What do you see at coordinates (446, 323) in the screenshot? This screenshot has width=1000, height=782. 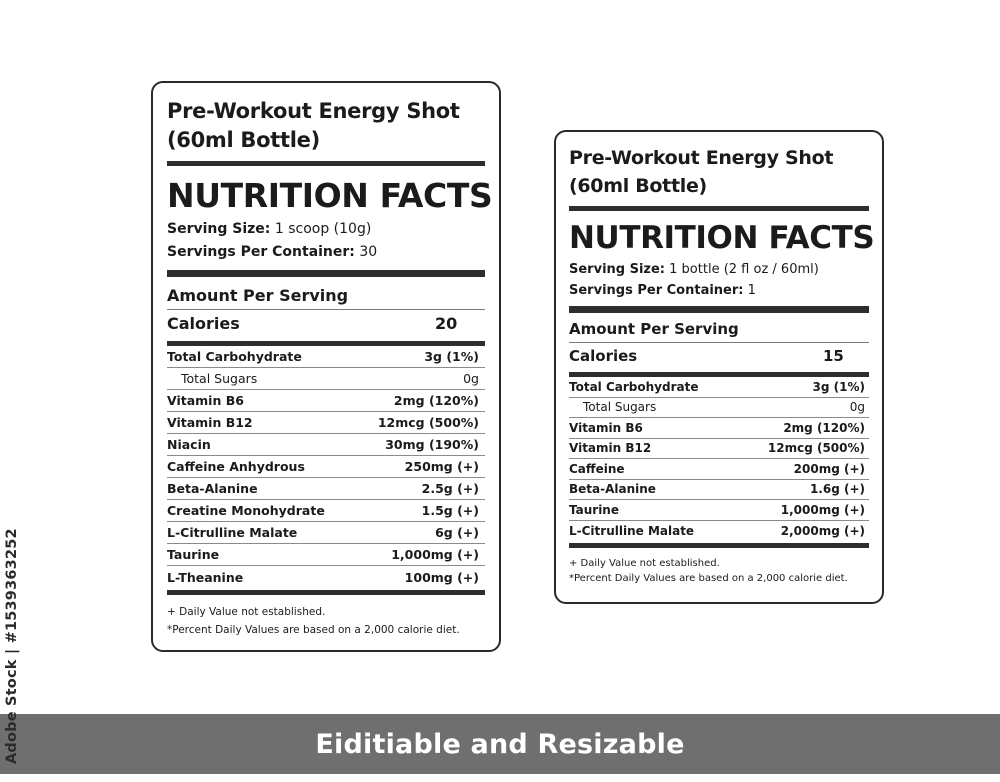 I see `calories-value: 20` at bounding box center [446, 323].